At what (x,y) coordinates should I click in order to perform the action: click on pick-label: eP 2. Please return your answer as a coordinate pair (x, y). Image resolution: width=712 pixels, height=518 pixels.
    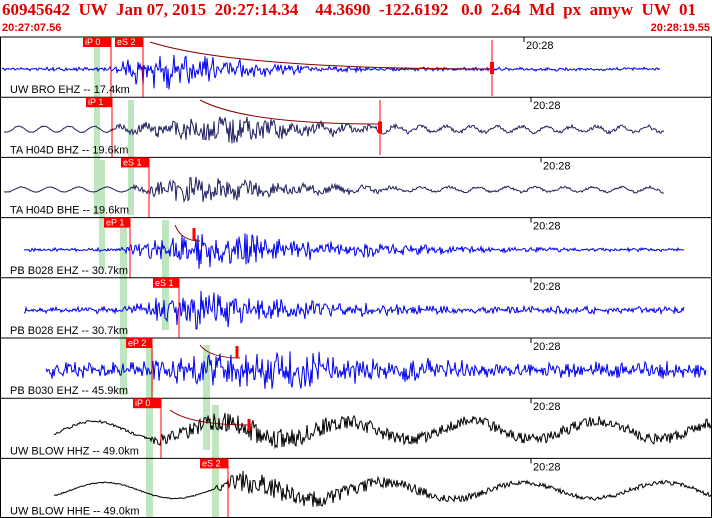
    Looking at the image, I should click on (137, 343).